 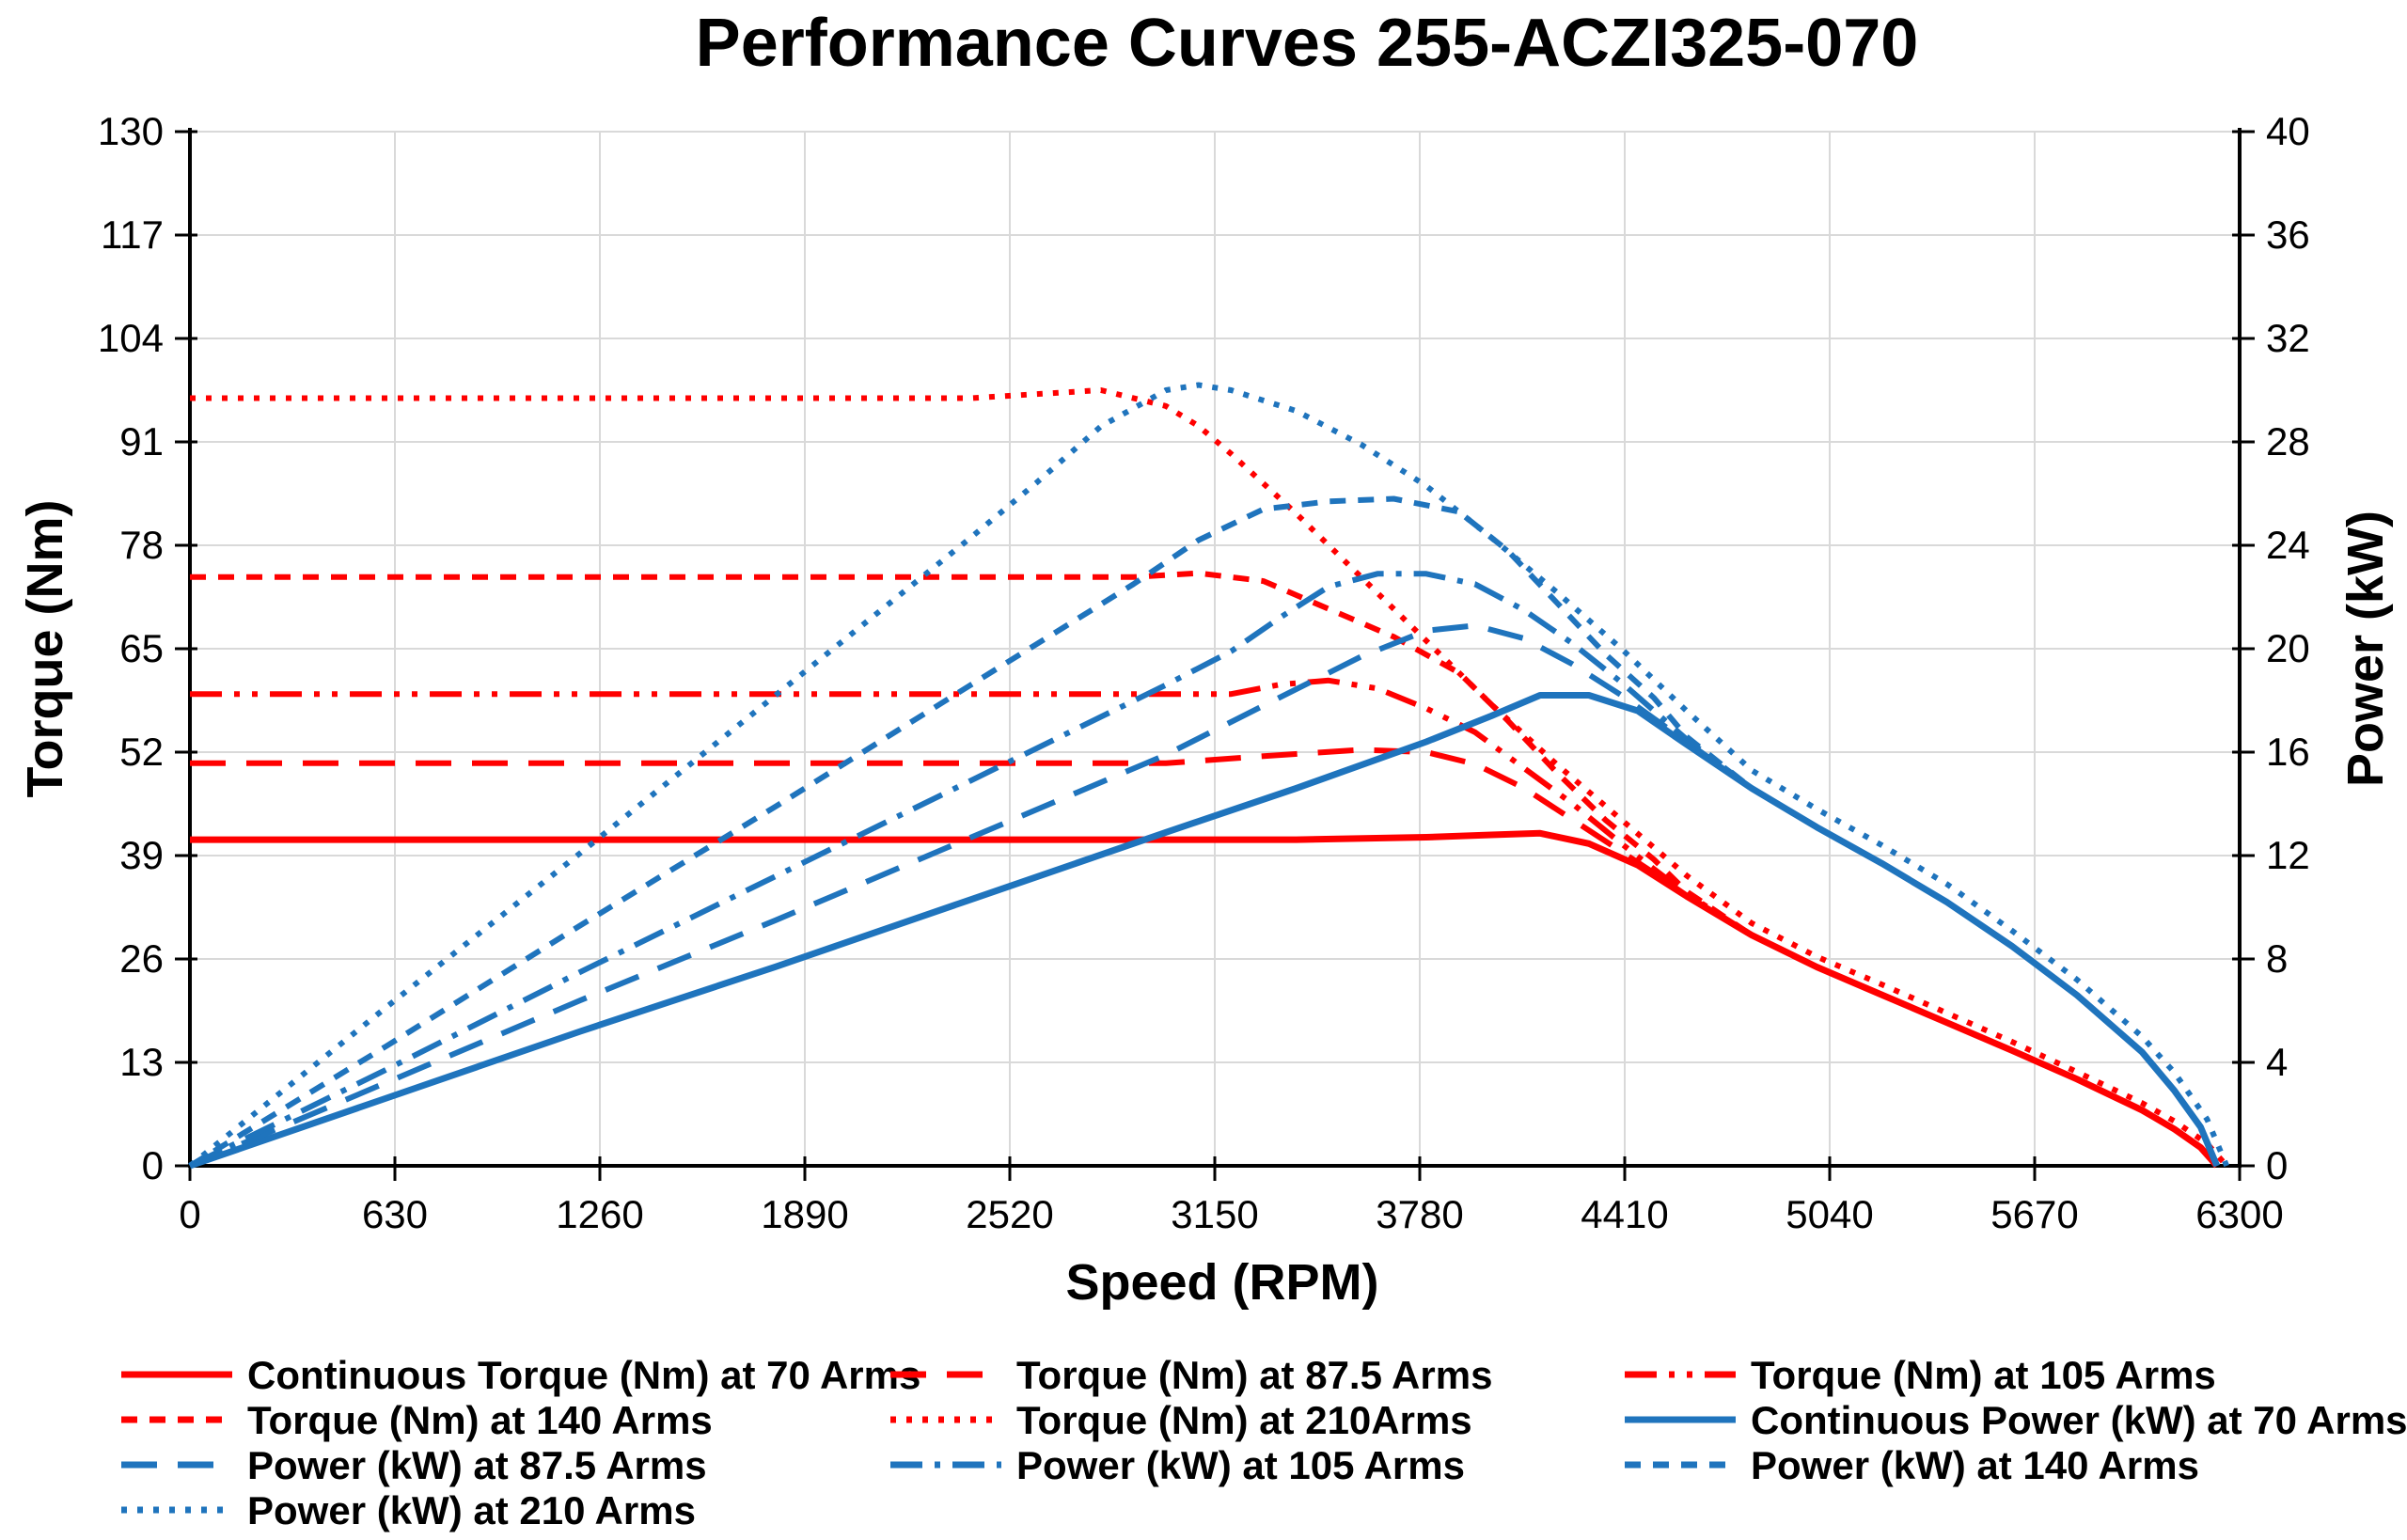 I want to click on legend-item-power-70: Continuous Power (kW) at 70 Arms, so click(x=2016, y=1420).